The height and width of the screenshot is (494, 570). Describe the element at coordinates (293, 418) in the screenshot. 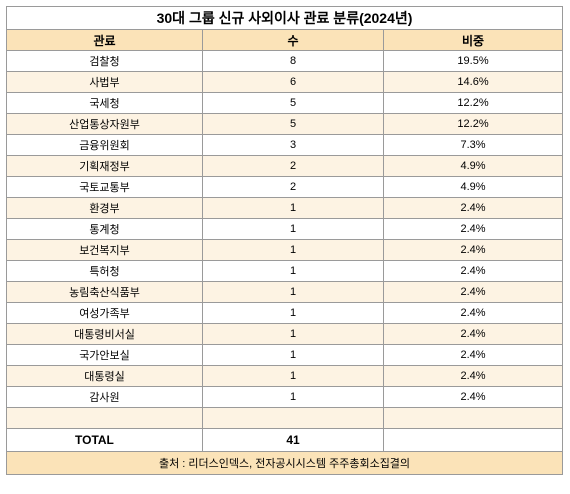

I see `cell-count` at that location.